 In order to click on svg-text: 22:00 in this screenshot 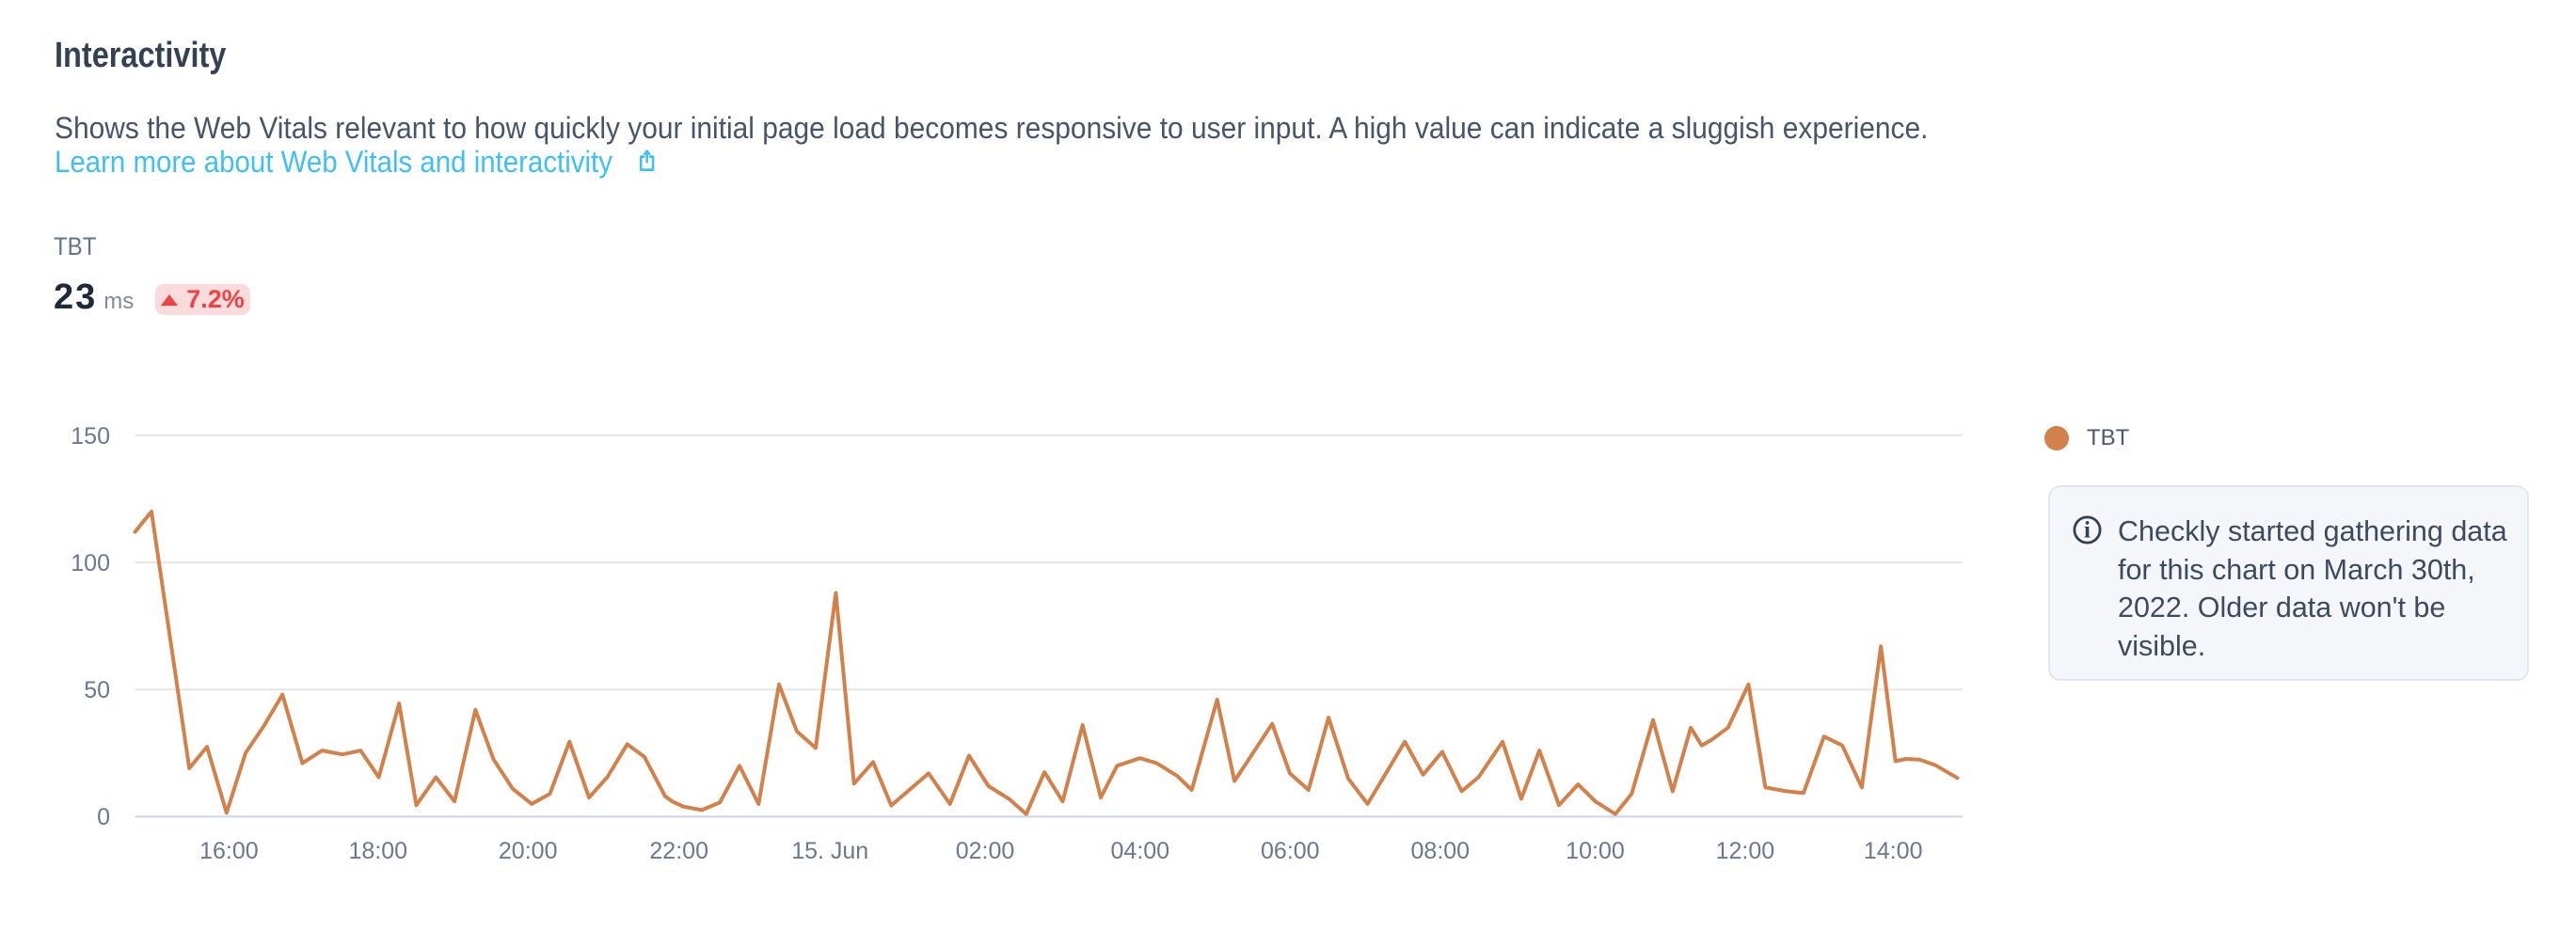, I will do `click(678, 851)`.